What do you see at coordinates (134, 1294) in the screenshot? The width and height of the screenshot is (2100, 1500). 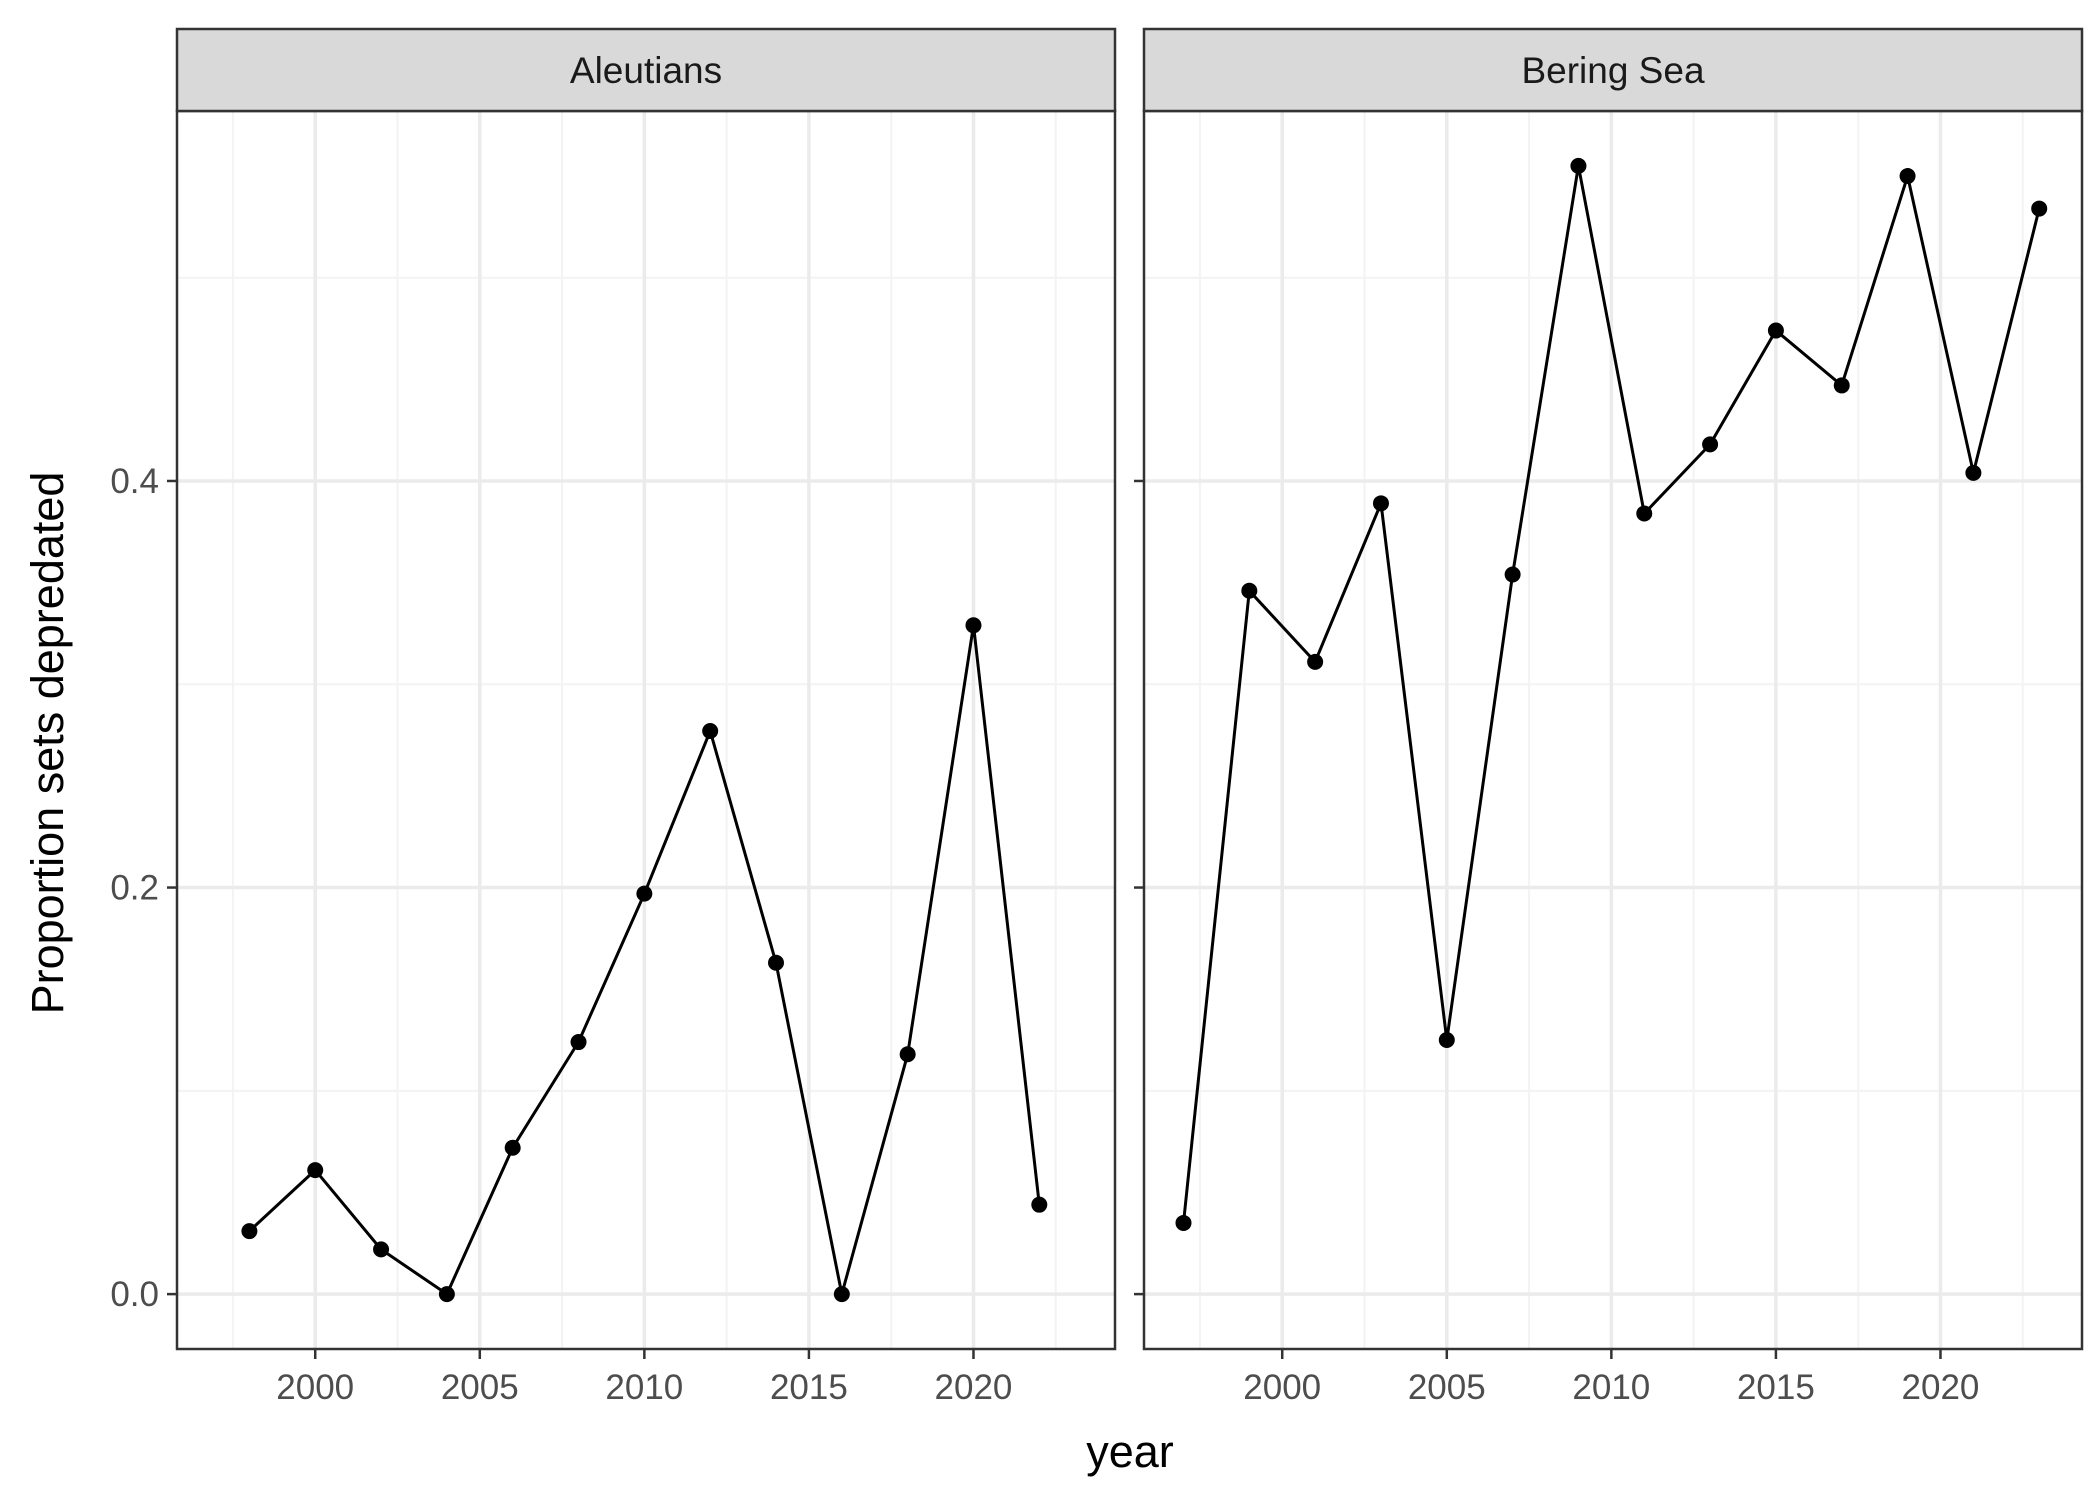 I see `y-tick-label: 0.0` at bounding box center [134, 1294].